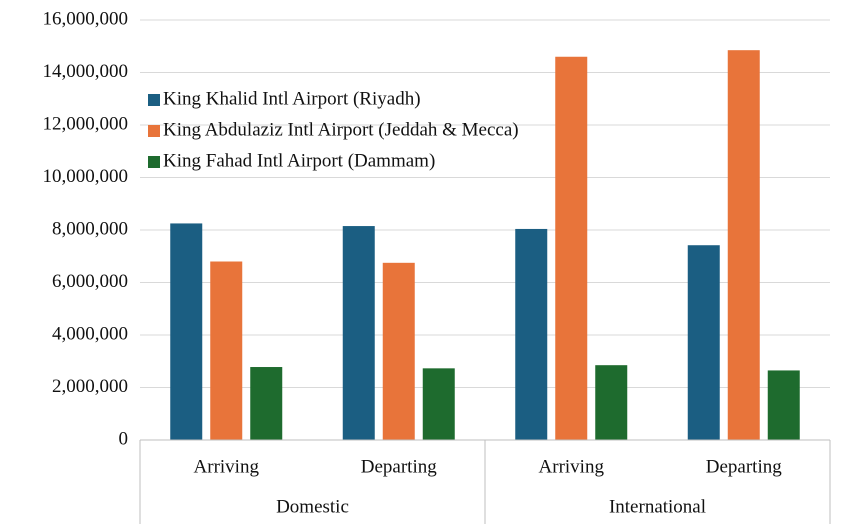 This screenshot has width=846, height=524. I want to click on y-tick-label: 10,000,000, so click(86, 176).